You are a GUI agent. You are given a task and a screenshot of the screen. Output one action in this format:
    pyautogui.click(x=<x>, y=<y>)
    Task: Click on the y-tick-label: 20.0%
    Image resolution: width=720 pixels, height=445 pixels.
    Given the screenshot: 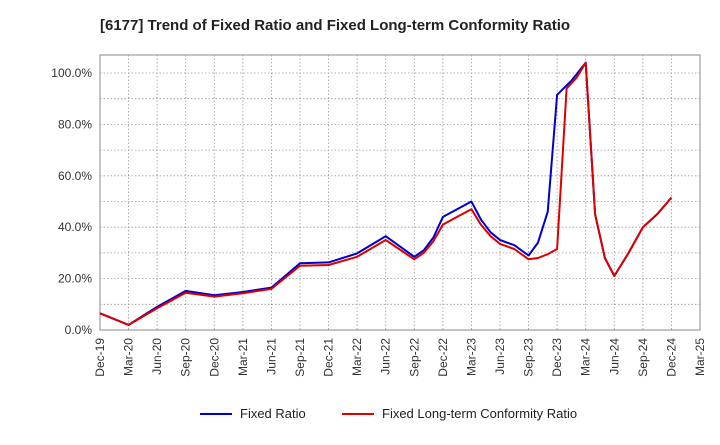 What is the action you would take?
    pyautogui.click(x=75, y=279)
    